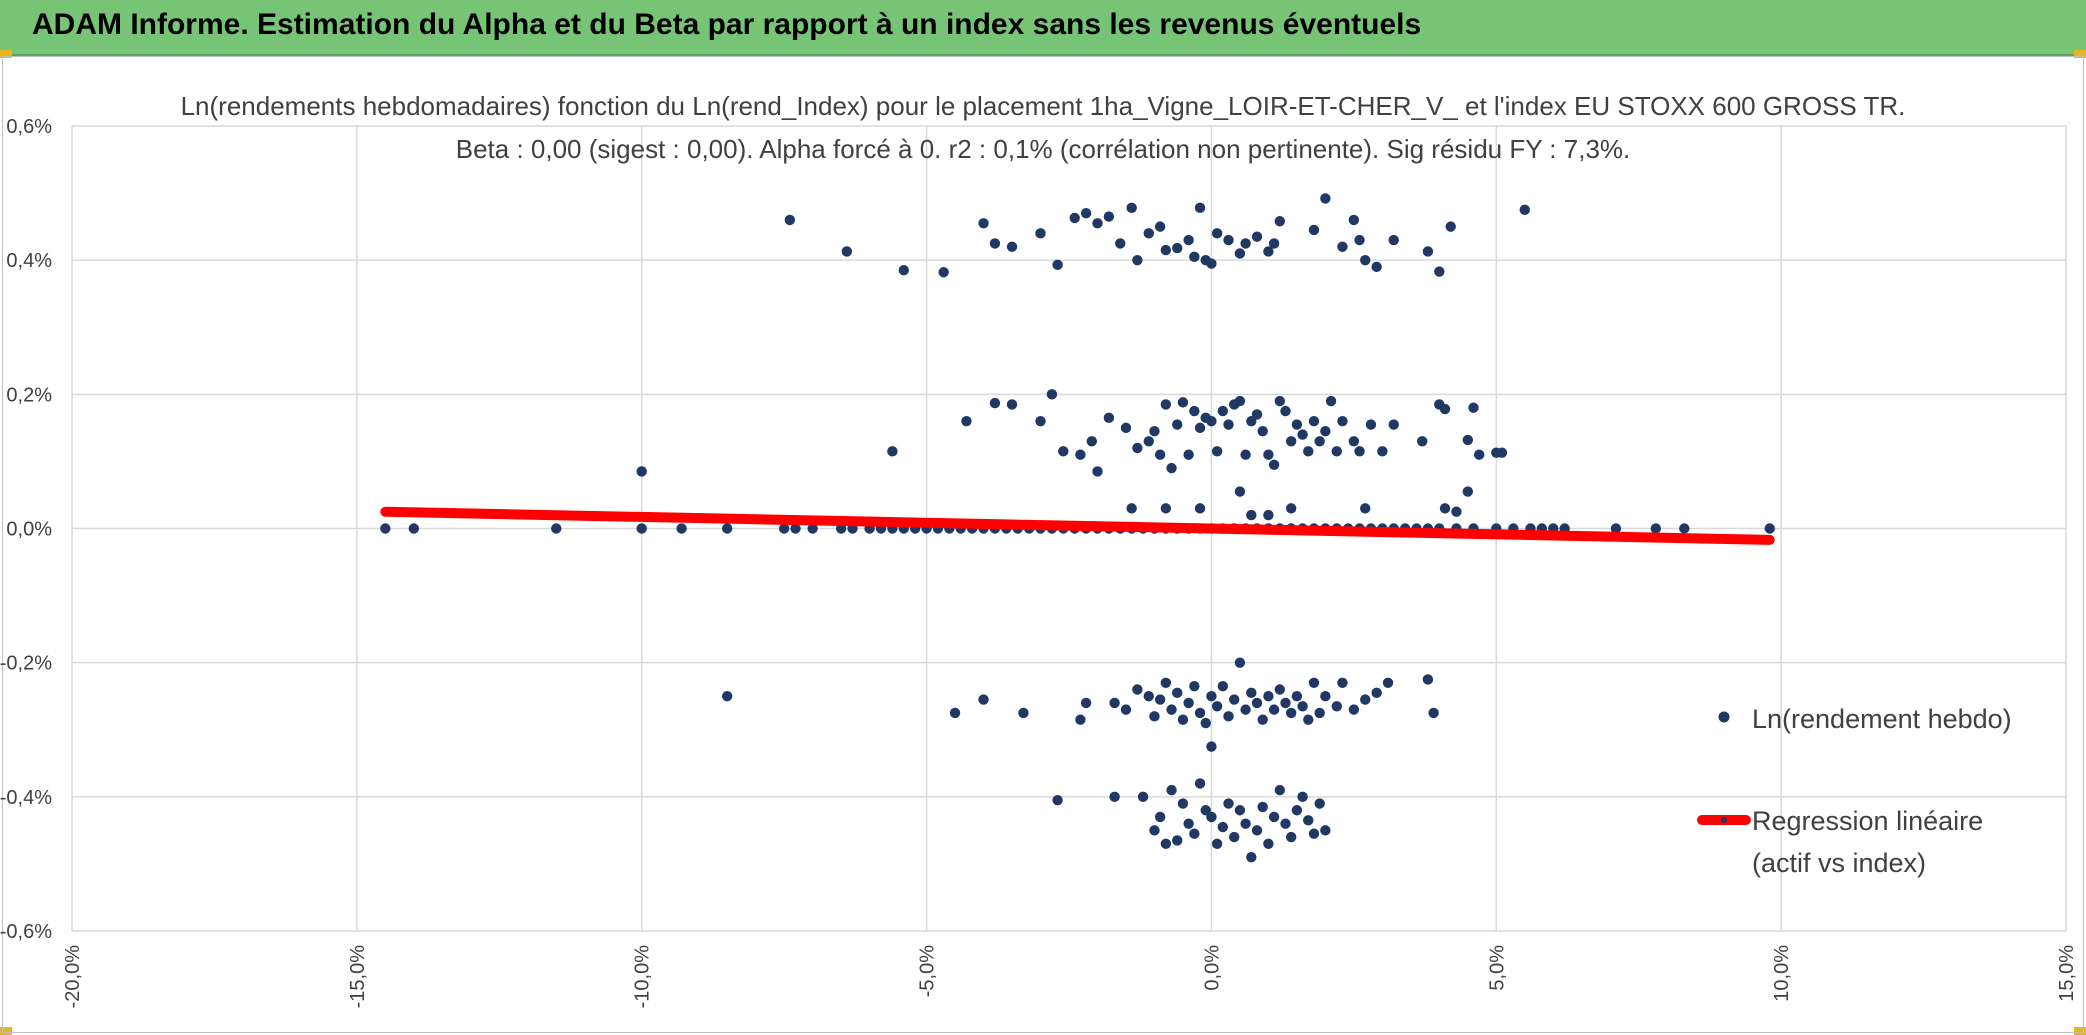 This screenshot has height=1035, width=2086. Describe the element at coordinates (1839, 863) in the screenshot. I see `legend-label-regression-sub: (actif vs index)` at that location.